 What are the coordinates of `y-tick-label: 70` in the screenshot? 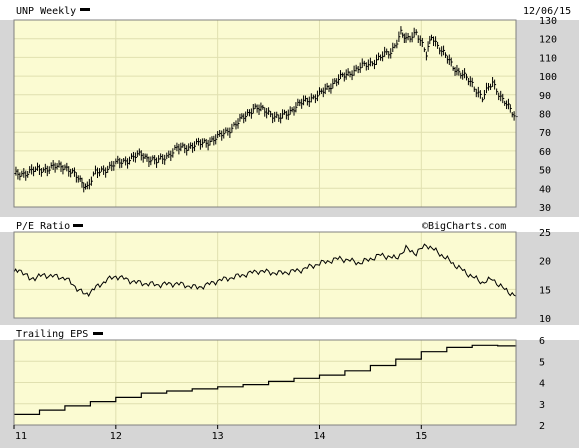 It's located at (545, 133).